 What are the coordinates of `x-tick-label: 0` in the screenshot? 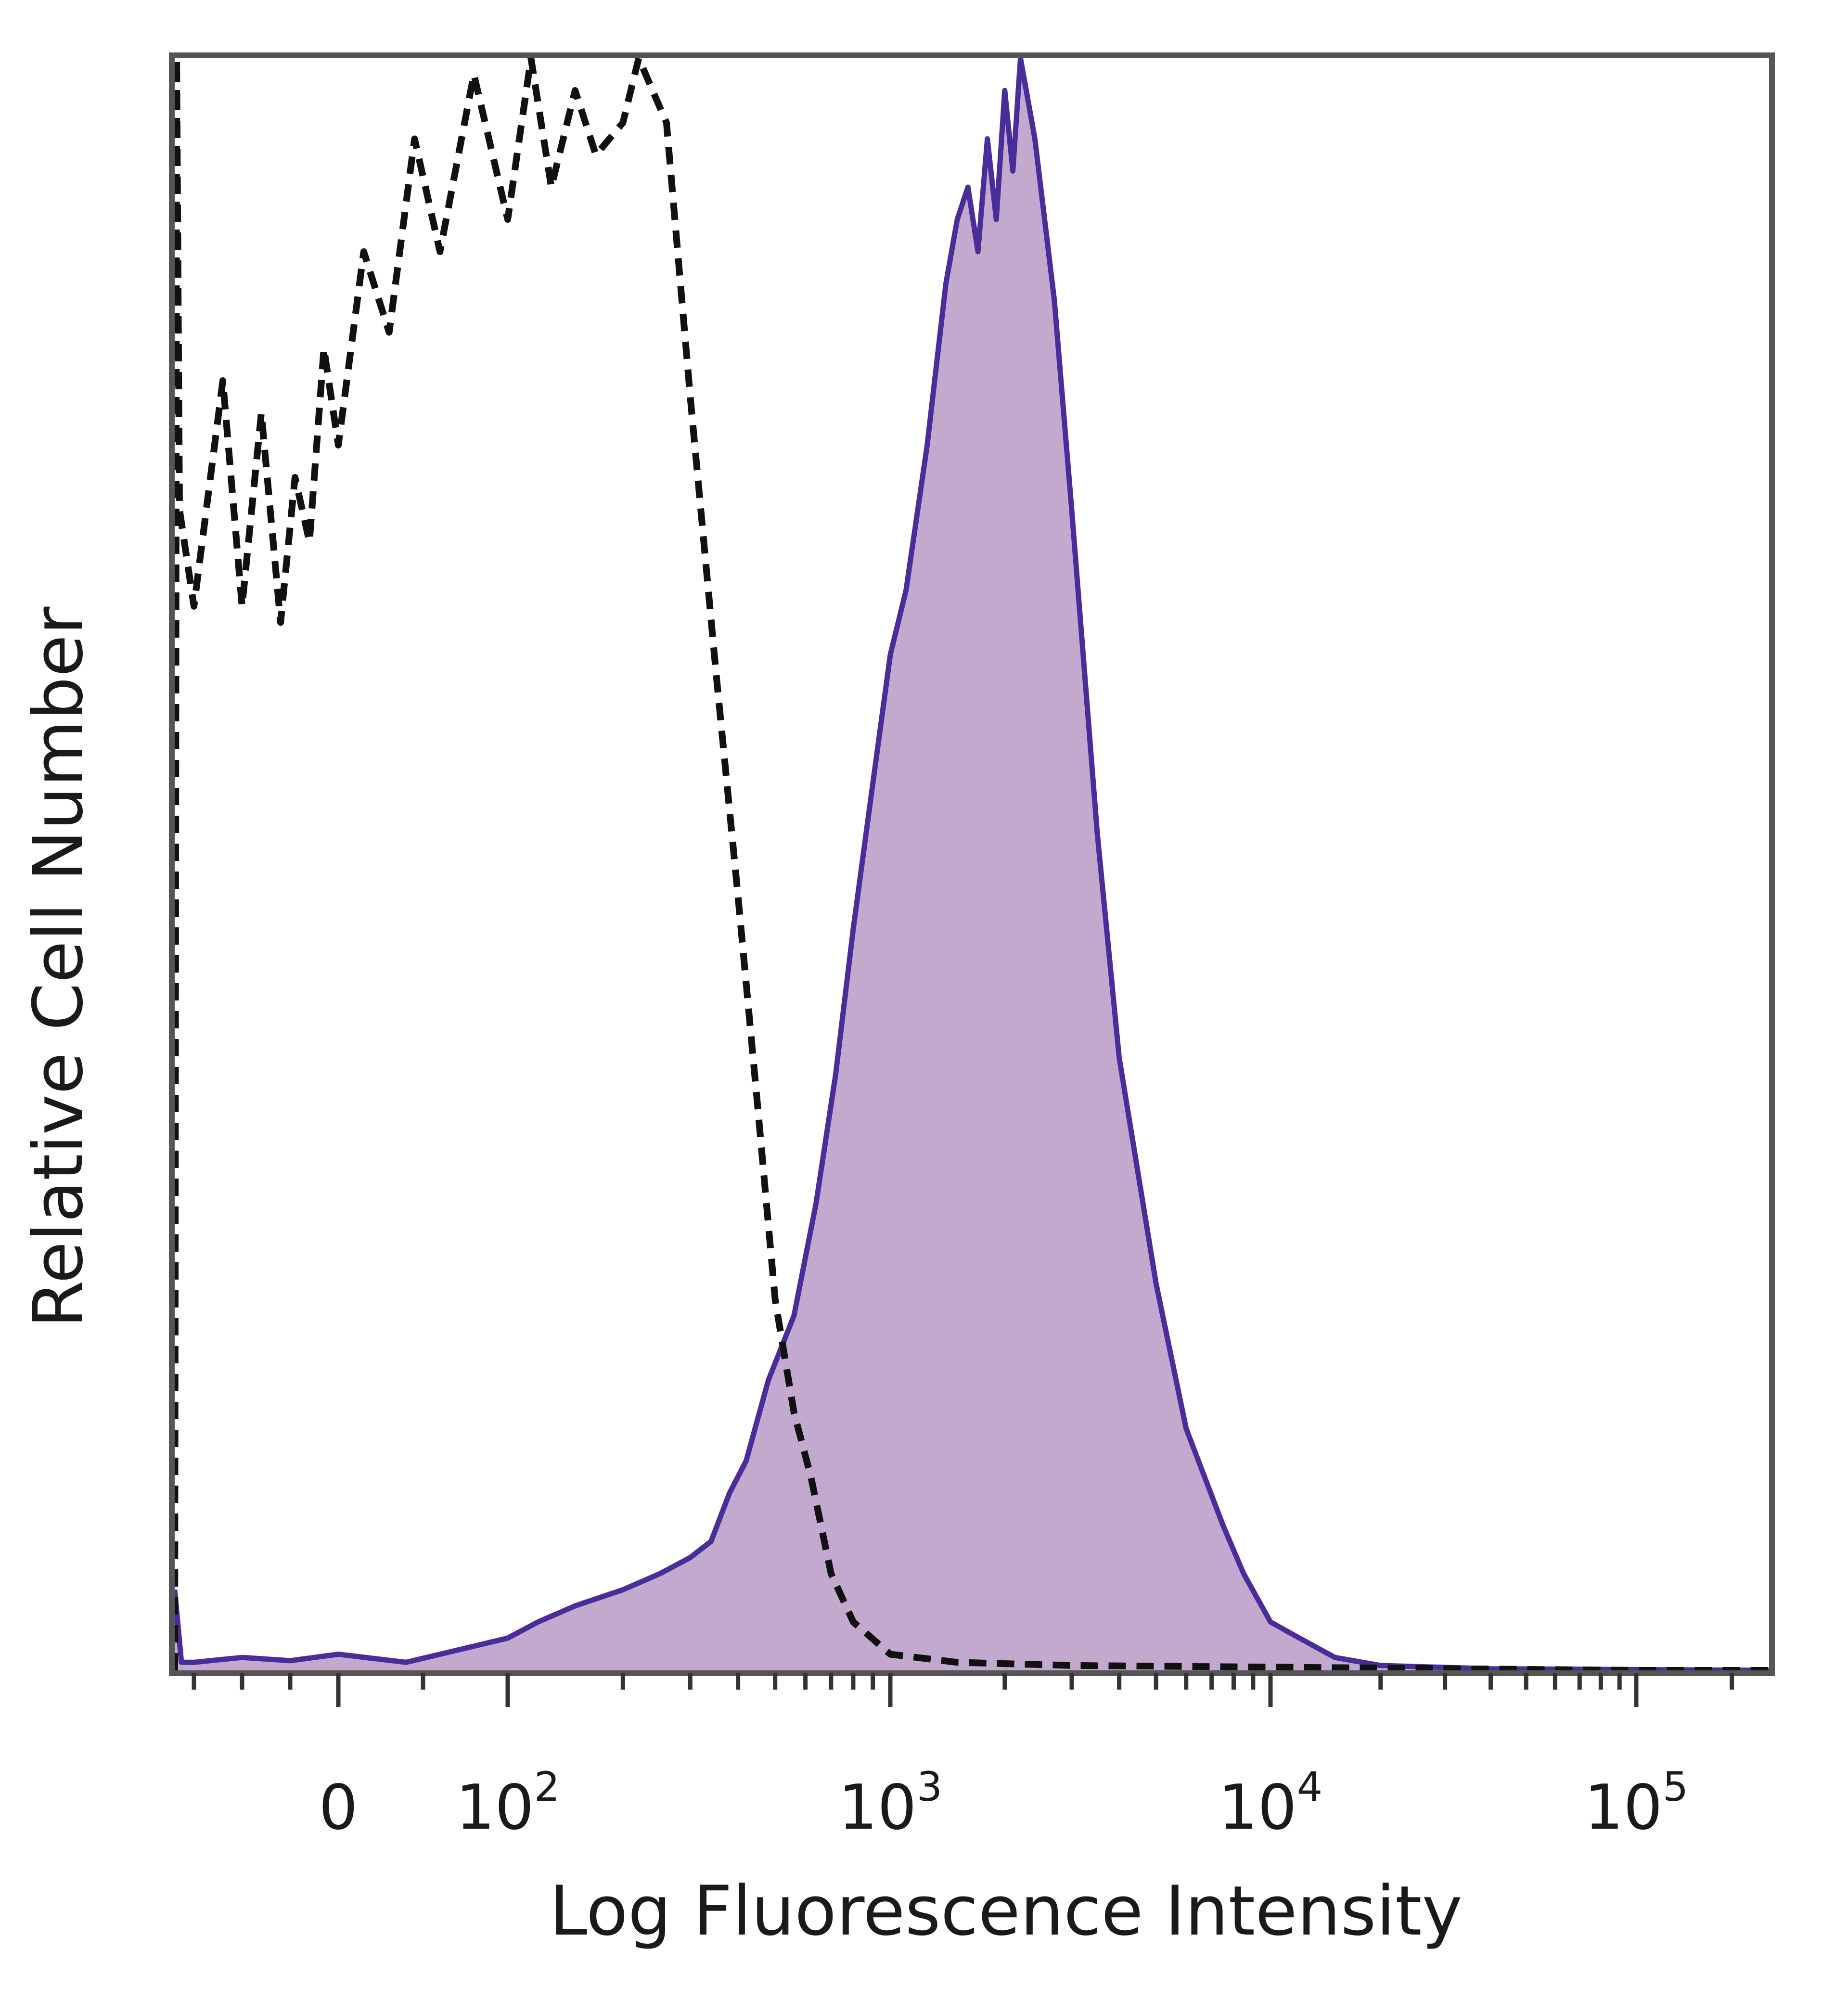 It's located at (338, 1808).